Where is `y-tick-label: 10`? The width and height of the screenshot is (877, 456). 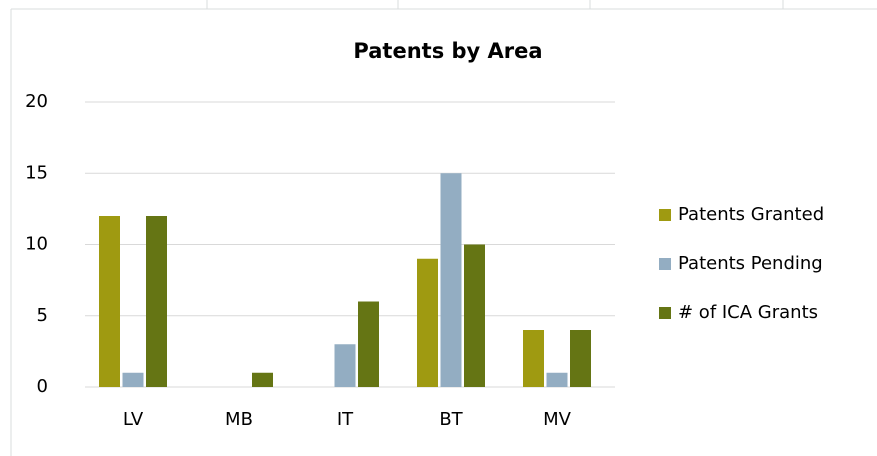
y-tick-label: 10 is located at coordinates (36, 244).